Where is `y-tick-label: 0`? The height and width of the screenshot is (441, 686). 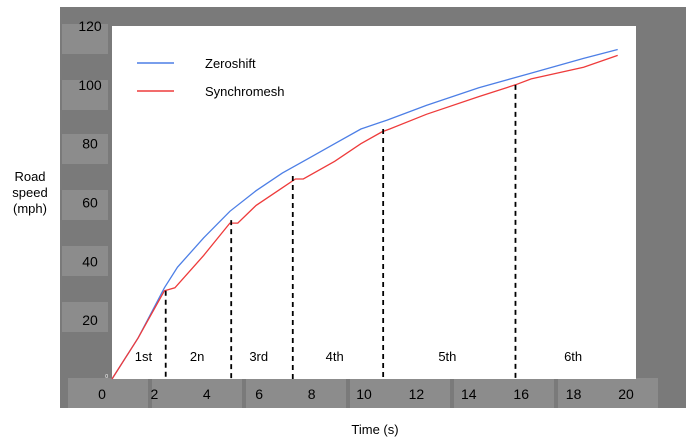
y-tick-label: 0 is located at coordinates (106, 377).